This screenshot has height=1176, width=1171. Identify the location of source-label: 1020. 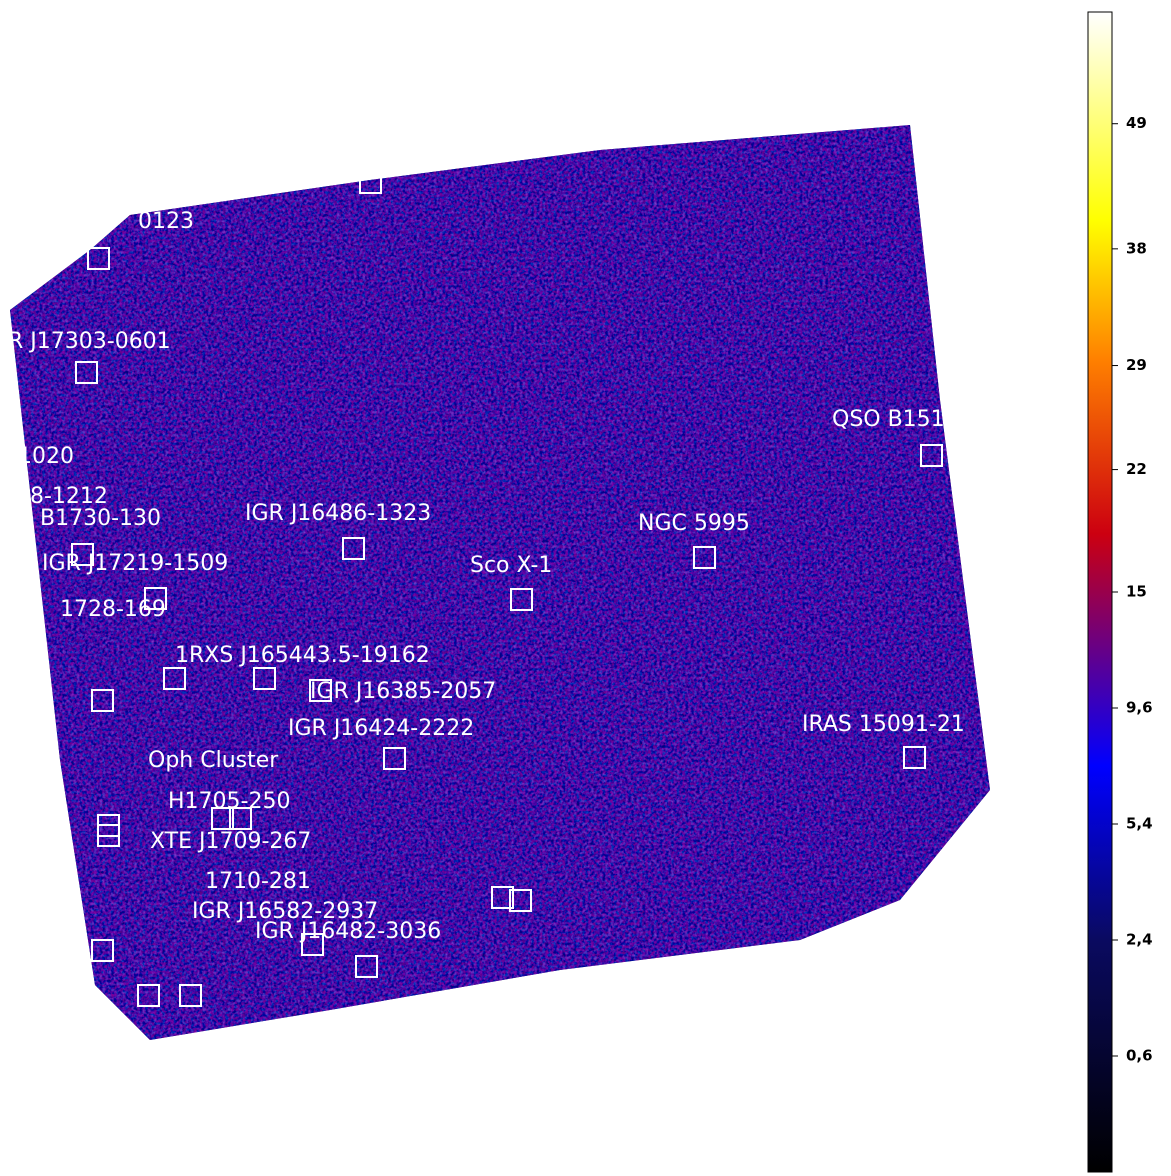
(46, 456).